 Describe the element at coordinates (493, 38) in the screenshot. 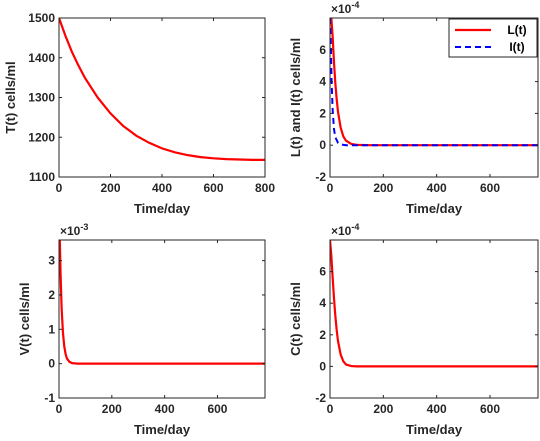

I see `legend: L(t) I(t)` at that location.